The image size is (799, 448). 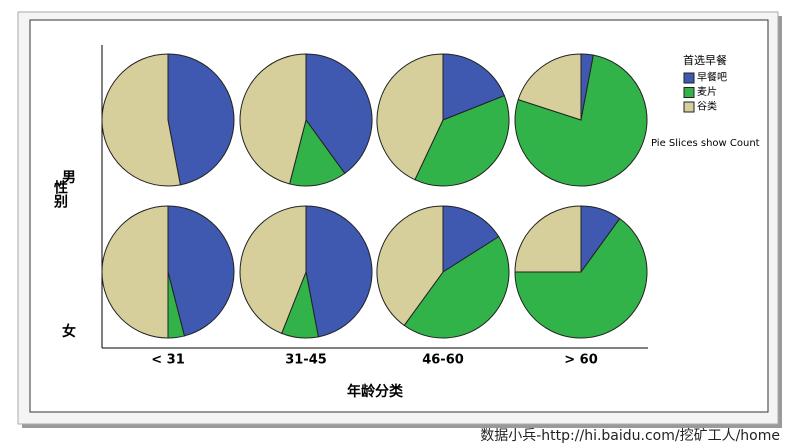 What do you see at coordinates (712, 77) in the screenshot?
I see `legend-label: 早餐吧` at bounding box center [712, 77].